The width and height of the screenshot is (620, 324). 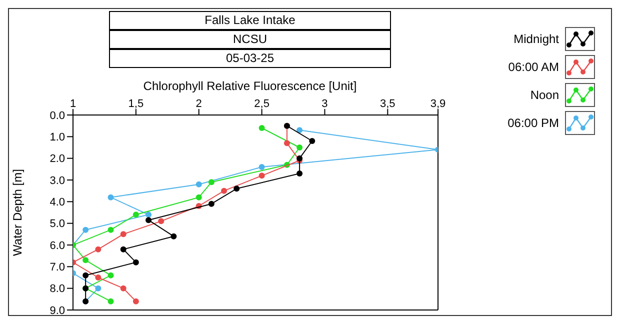 What do you see at coordinates (199, 104) in the screenshot?
I see `x-tick-label: 2` at bounding box center [199, 104].